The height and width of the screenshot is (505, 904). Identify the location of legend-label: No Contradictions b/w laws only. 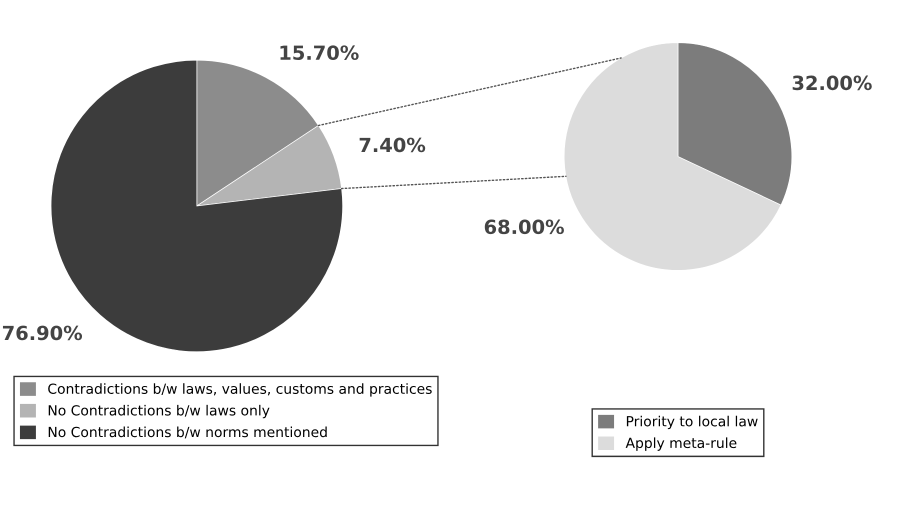
(159, 411).